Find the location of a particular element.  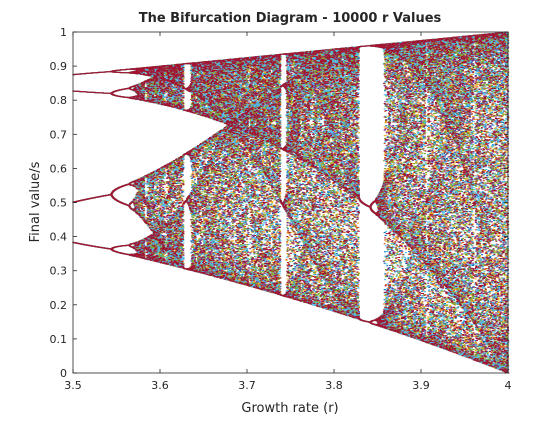

x-tick-label: 3.6 is located at coordinates (160, 385).